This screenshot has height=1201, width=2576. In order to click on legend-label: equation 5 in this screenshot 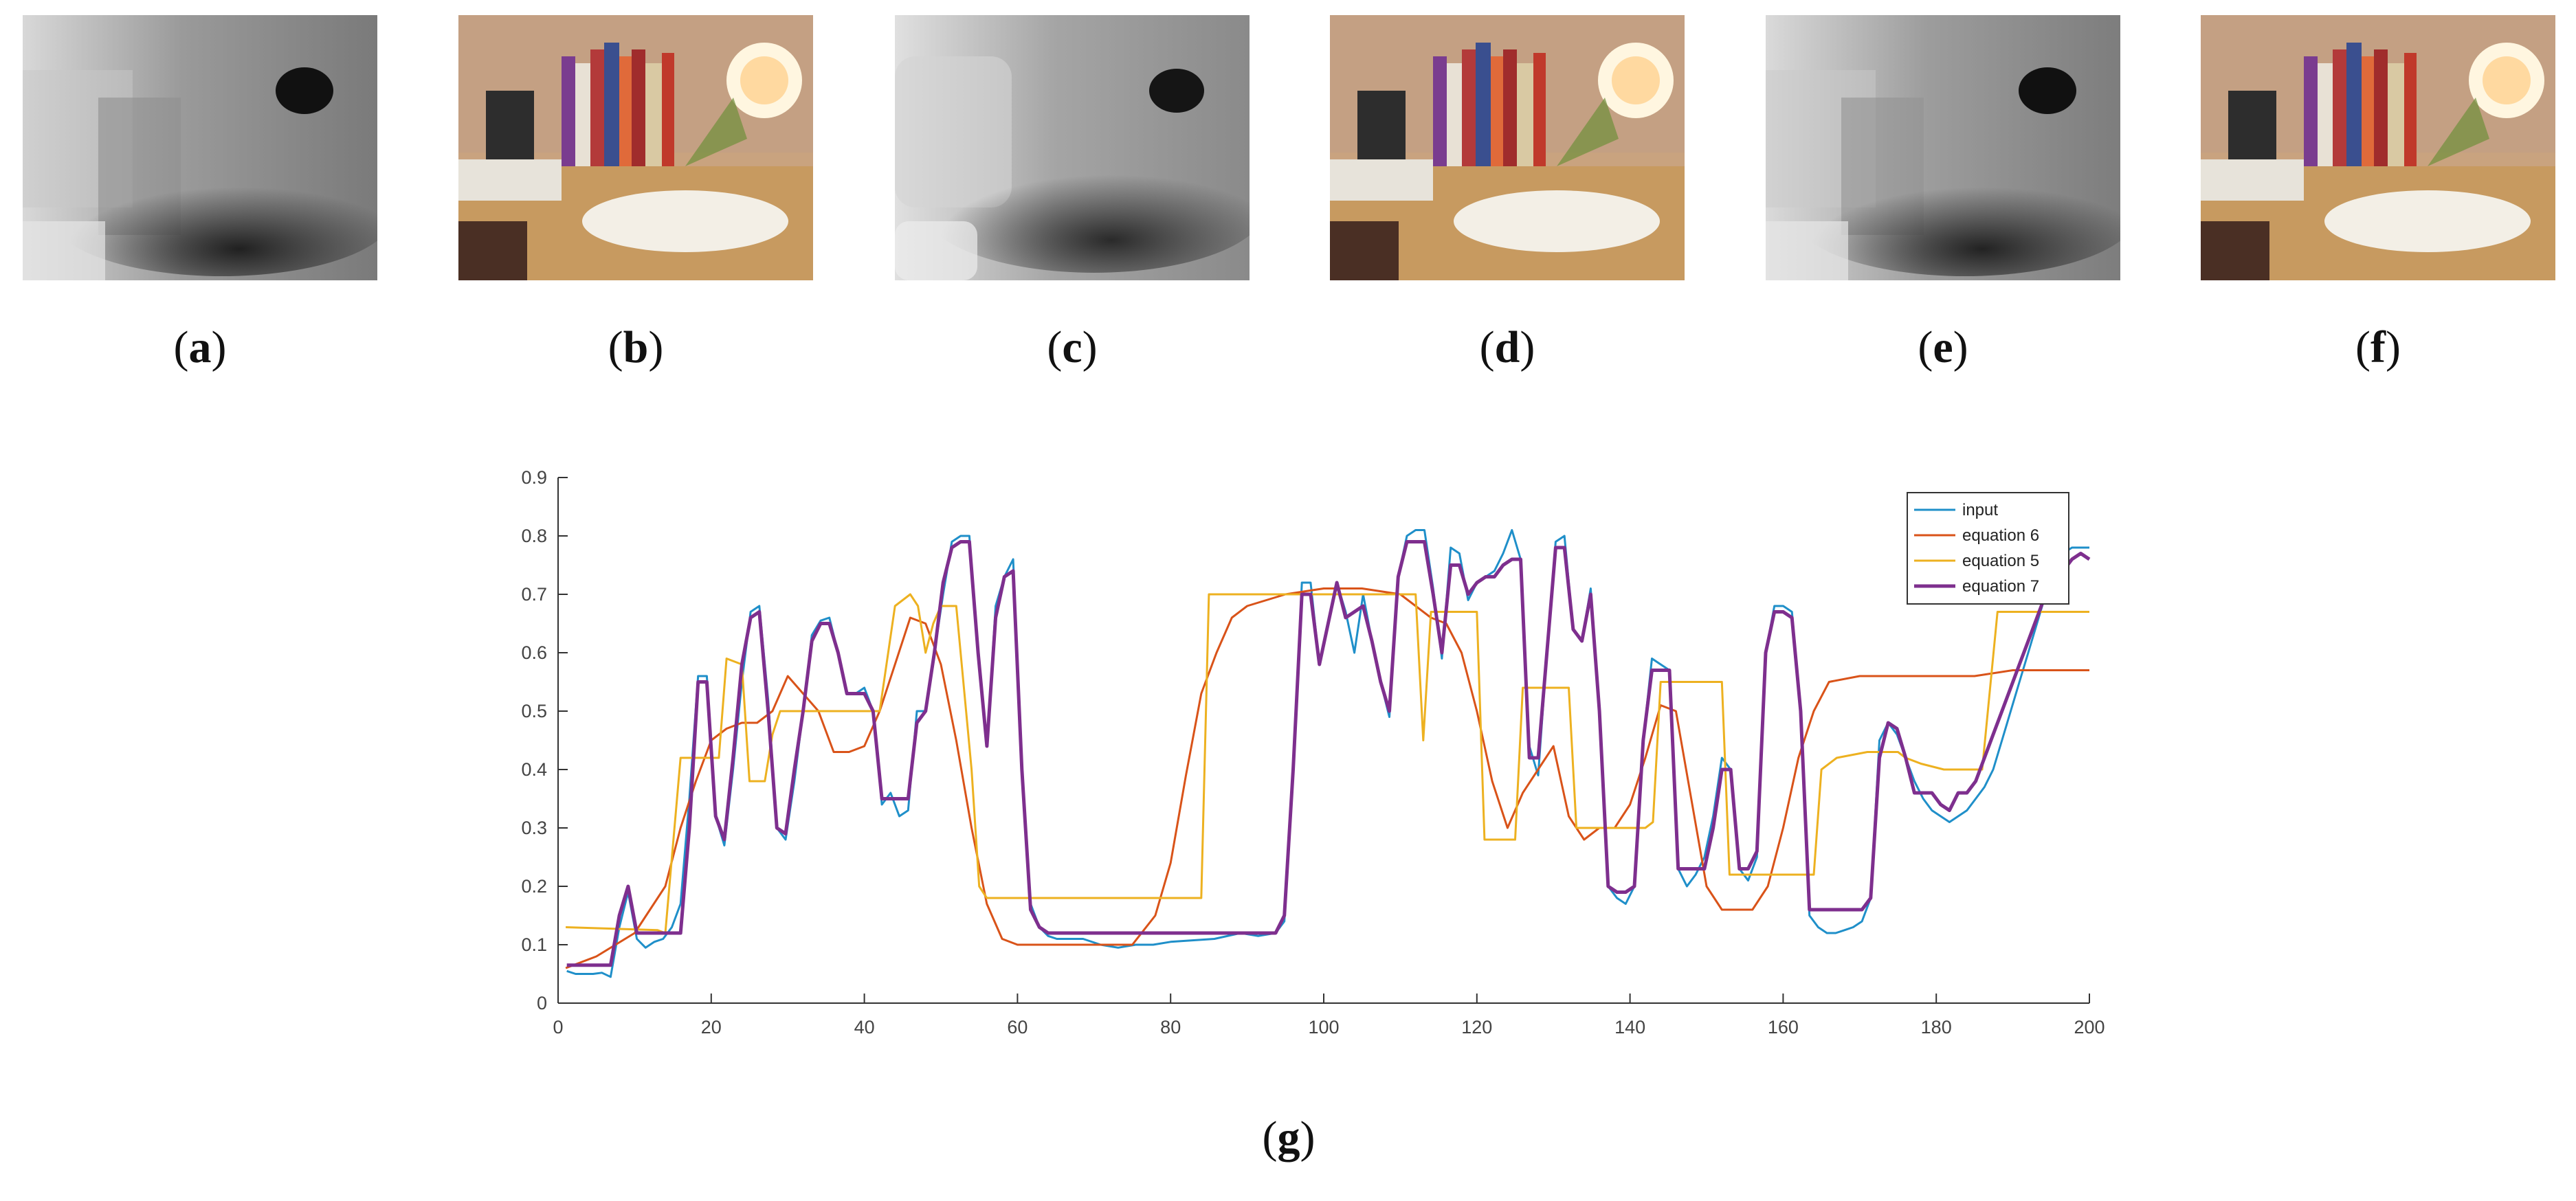, I will do `click(2000, 561)`.